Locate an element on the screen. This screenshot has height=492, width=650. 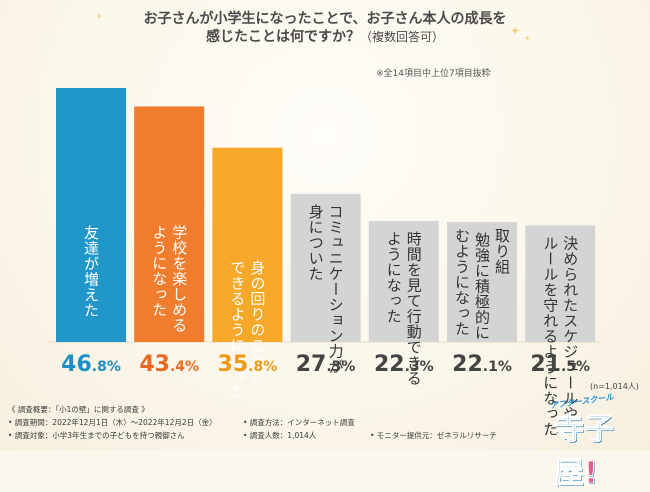
bar-2-label: 学校を楽しめる is located at coordinates (179, 278).